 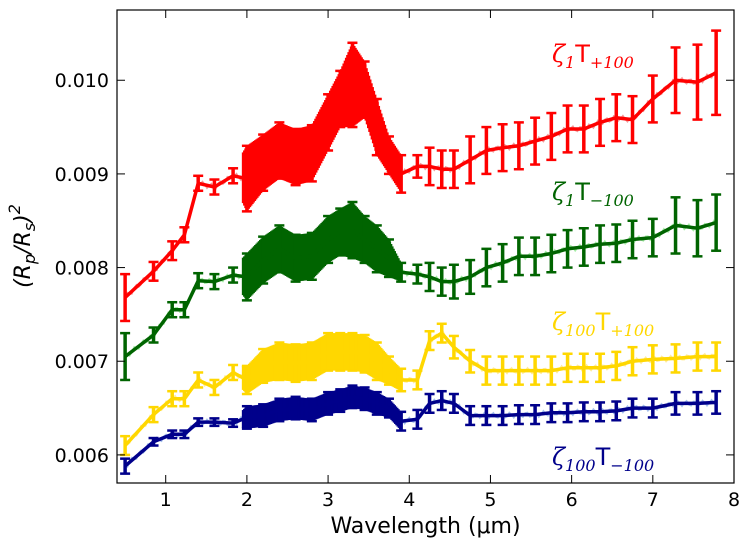 I want to click on data-line, so click(x=420, y=431).